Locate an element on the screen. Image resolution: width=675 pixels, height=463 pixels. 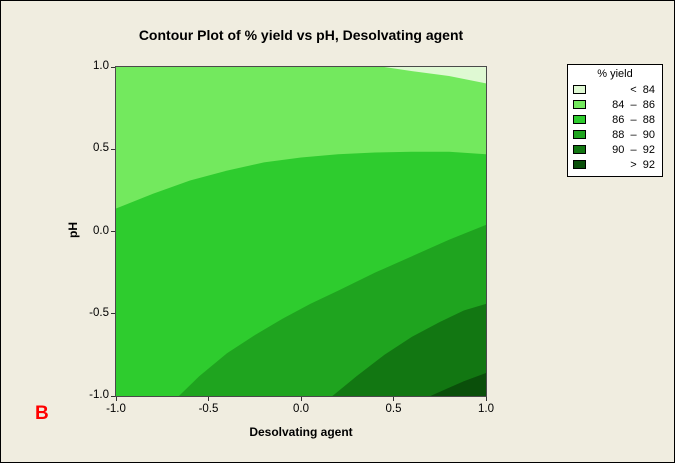
legend-label: 86 – 88 is located at coordinates (633, 119).